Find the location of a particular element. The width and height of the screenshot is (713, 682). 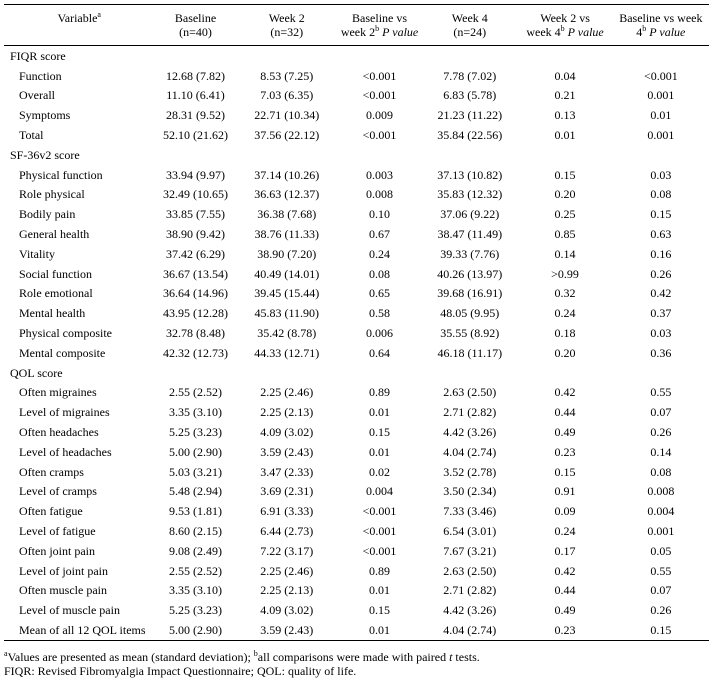

week2-cell: 2.25 (2.13) is located at coordinates (287, 590).